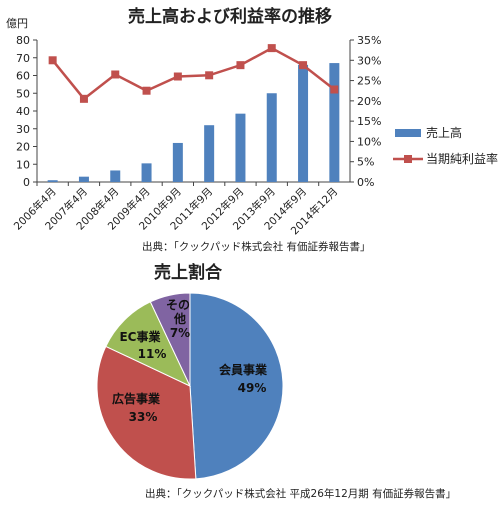 The width and height of the screenshot is (503, 507). What do you see at coordinates (369, 40) in the screenshot?
I see `y-tick-right-label: 35%` at bounding box center [369, 40].